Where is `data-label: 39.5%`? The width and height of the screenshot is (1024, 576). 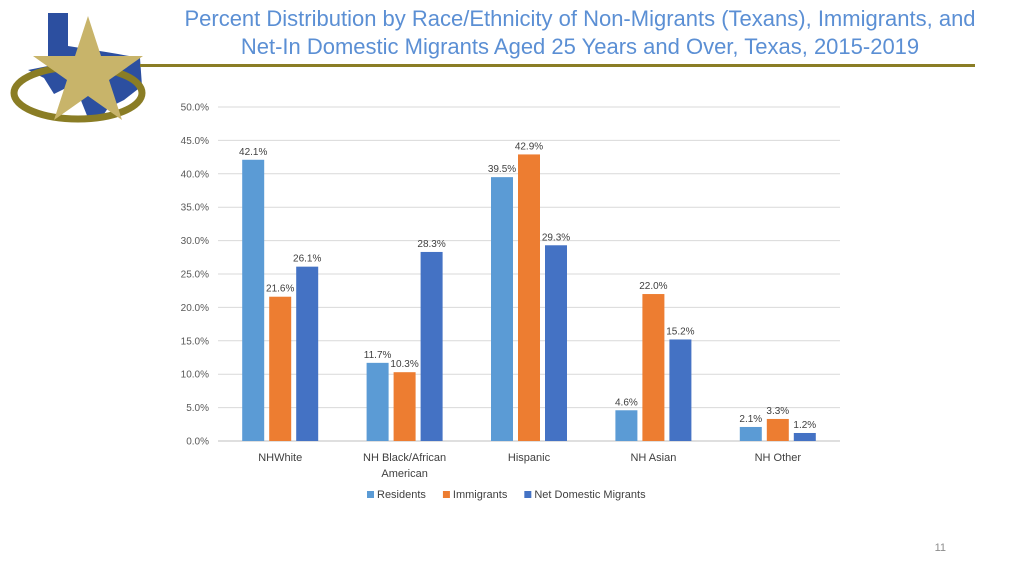
data-label: 39.5% is located at coordinates (502, 169).